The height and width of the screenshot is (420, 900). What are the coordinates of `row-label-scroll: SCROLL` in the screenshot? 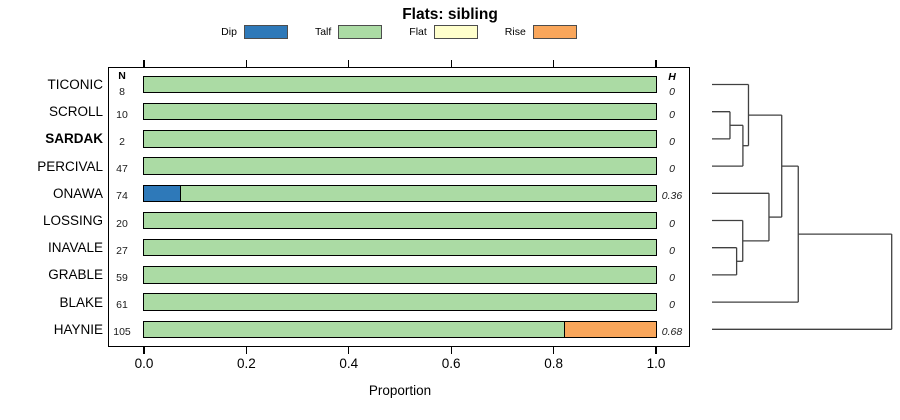 It's located at (75, 112).